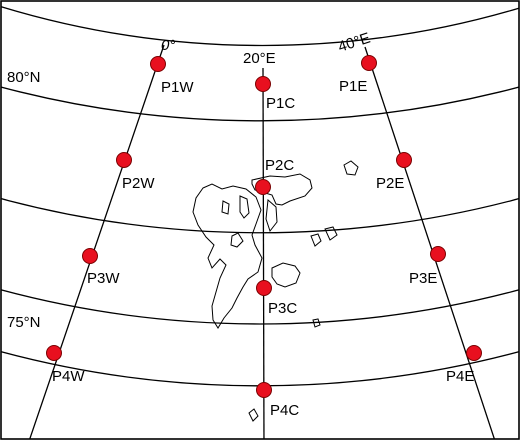  I want to click on label-p4e: P4E, so click(460, 376).